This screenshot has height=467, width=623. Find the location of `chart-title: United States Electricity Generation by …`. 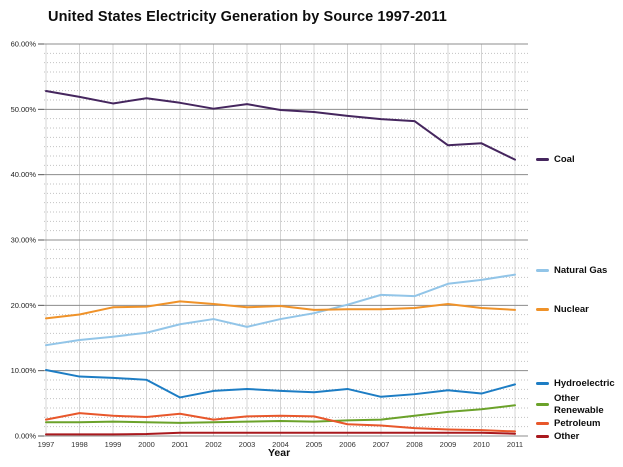

chart-title: United States Electricity Generation by … is located at coordinates (247, 17).